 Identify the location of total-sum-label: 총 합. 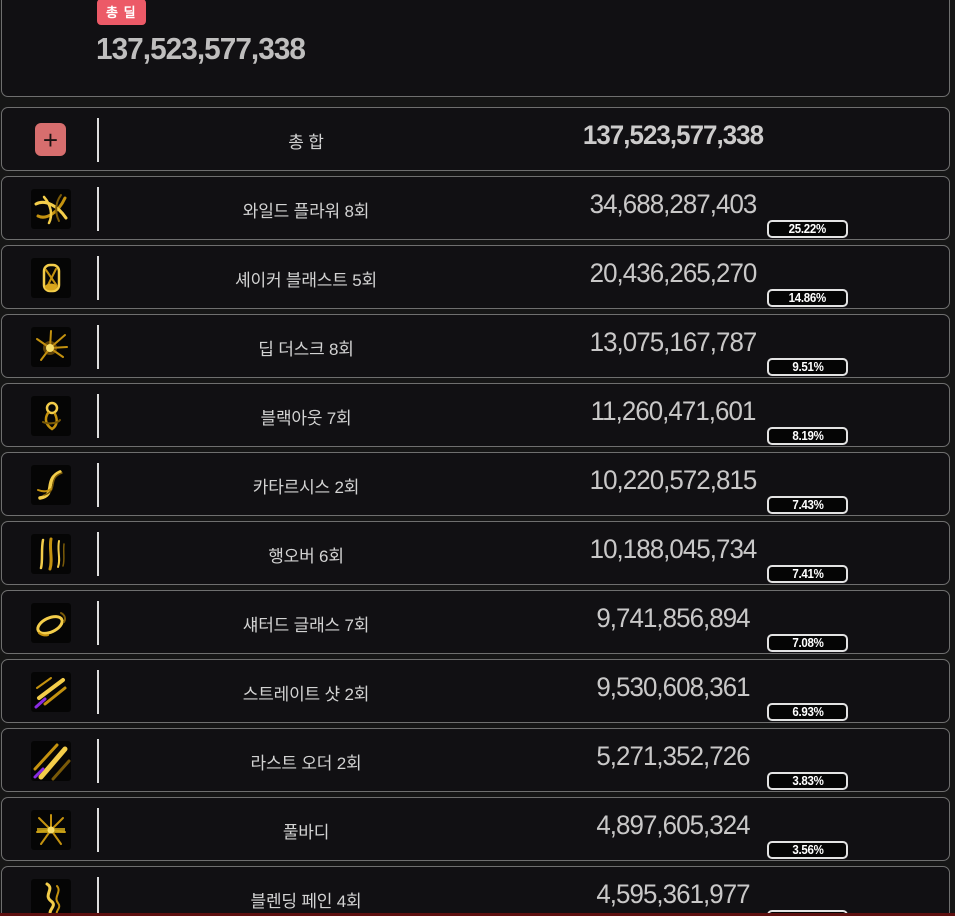
(306, 142).